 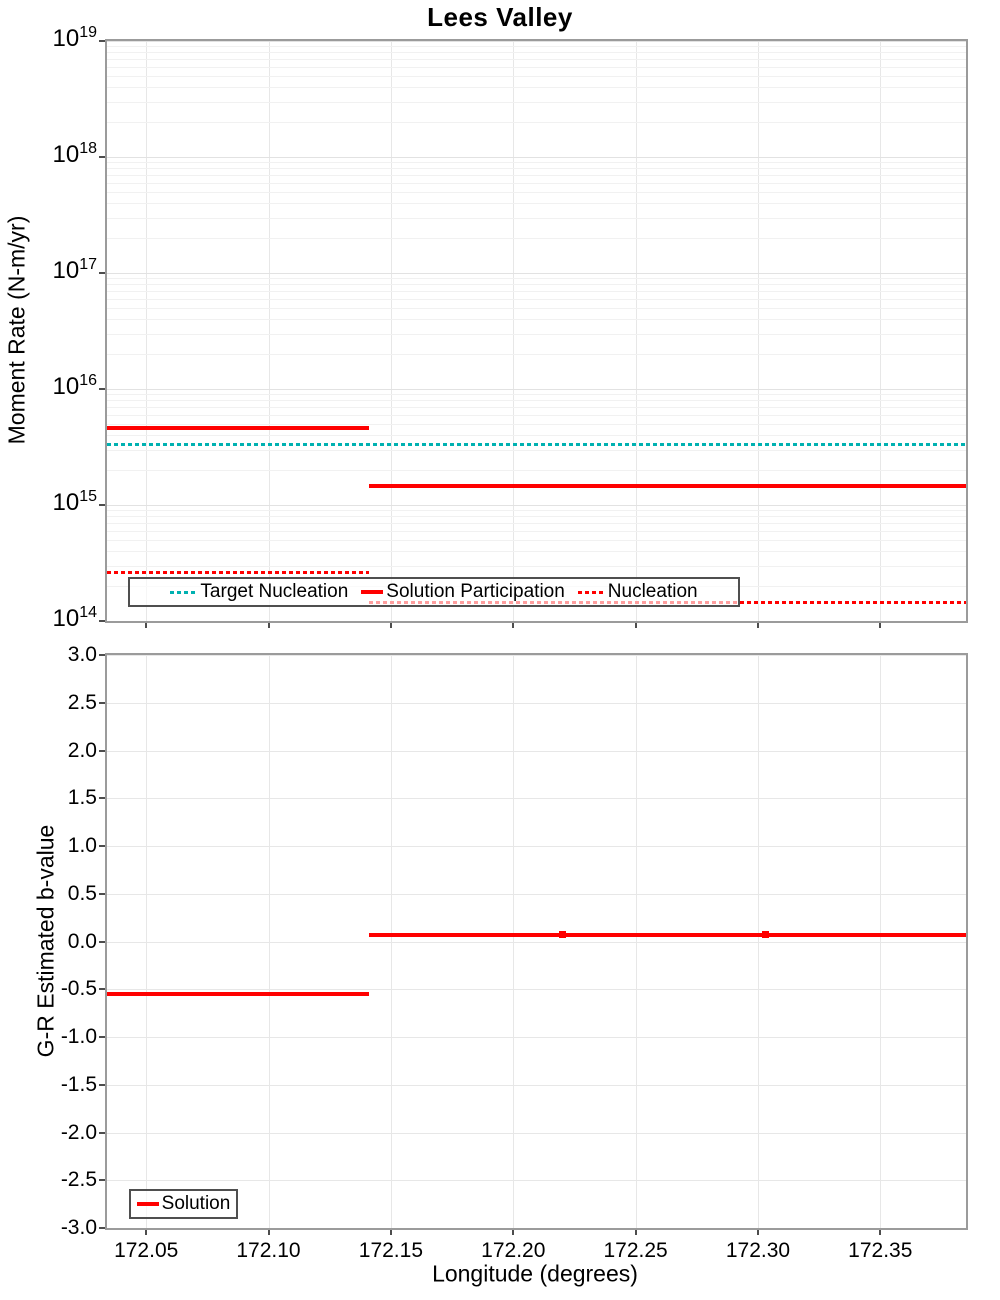 What do you see at coordinates (475, 591) in the screenshot?
I see `legend-label: Solution Participation` at bounding box center [475, 591].